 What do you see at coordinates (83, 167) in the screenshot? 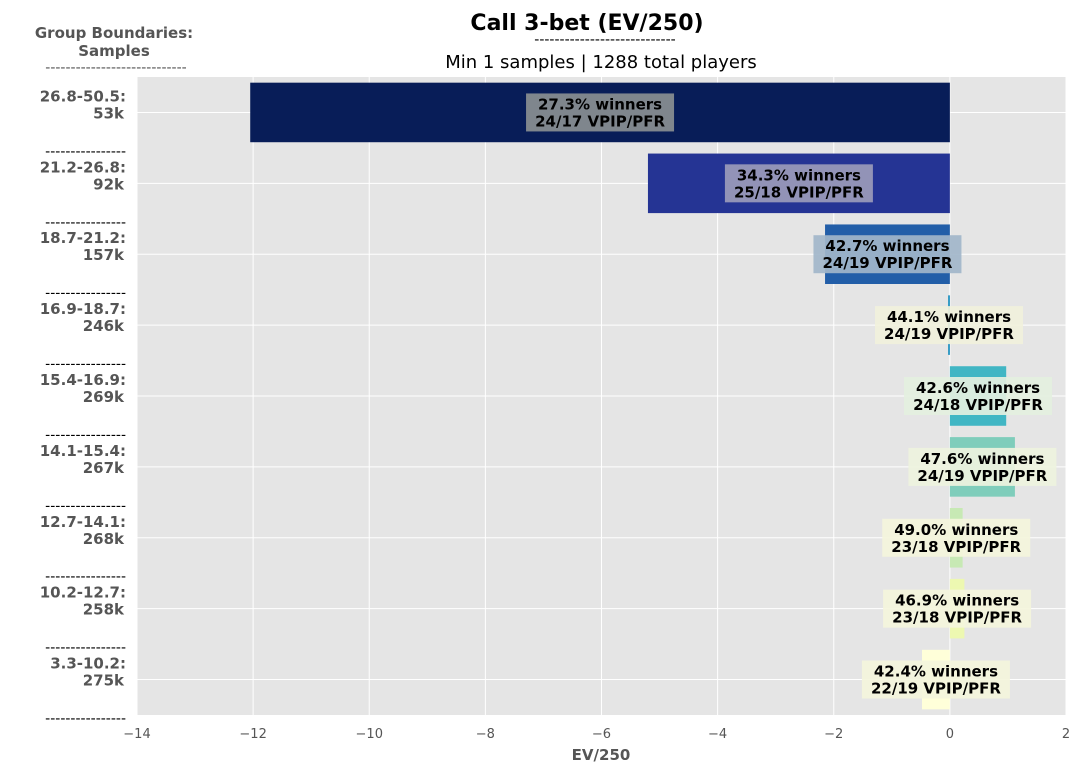
I see `group-range-label: 21.2-26.8:` at bounding box center [83, 167].